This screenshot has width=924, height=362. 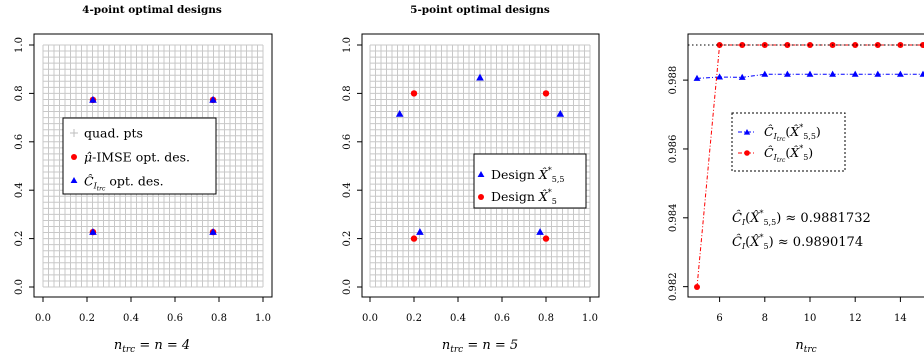 What do you see at coordinates (797, 242) in the screenshot?
I see `annotation-c-5: ĈI(X̂*5) ≈ 0.9890174` at bounding box center [797, 242].